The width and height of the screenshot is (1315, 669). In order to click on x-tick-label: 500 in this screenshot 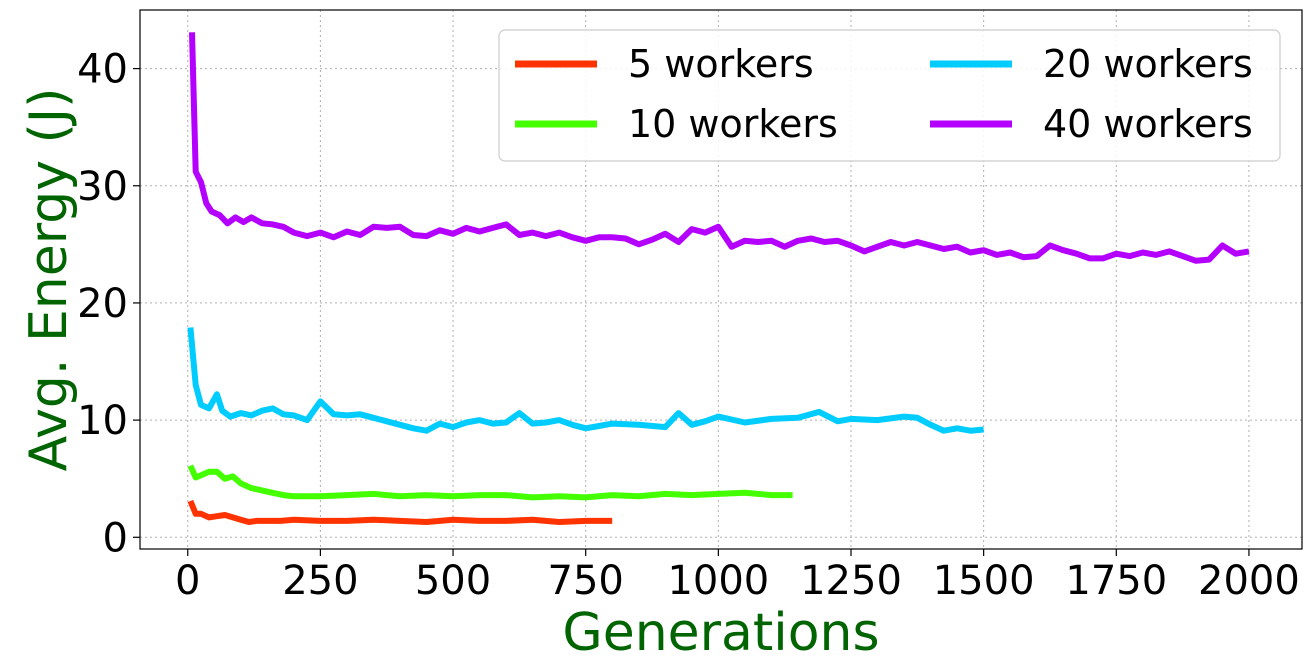, I will do `click(453, 581)`.